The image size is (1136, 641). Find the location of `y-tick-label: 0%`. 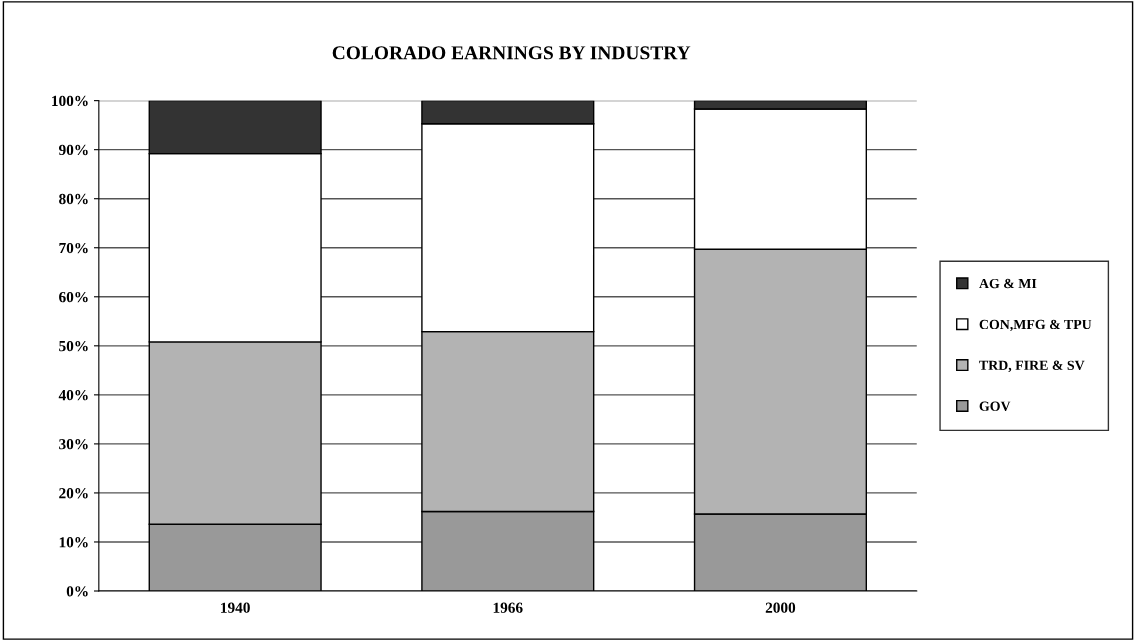

y-tick-label: 0% is located at coordinates (77, 591).